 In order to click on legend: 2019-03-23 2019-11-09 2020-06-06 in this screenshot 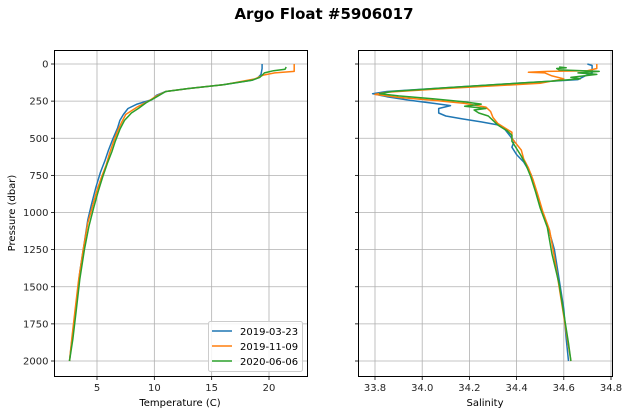, I will do `click(255, 346)`.